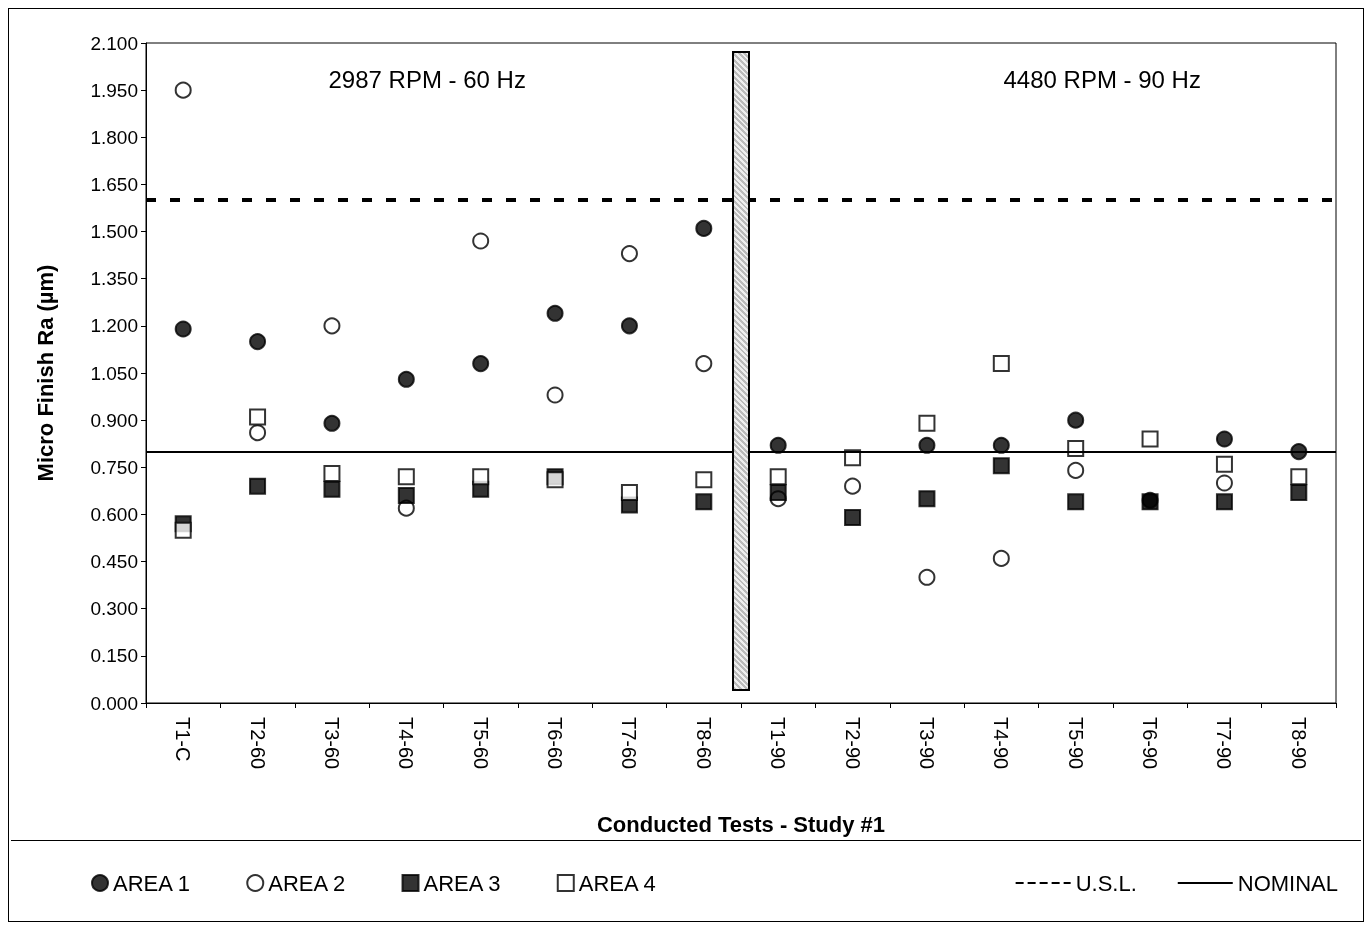 Image resolution: width=1372 pixels, height=930 pixels. What do you see at coordinates (331, 743) in the screenshot?
I see `x-tick-label: T3-60` at bounding box center [331, 743].